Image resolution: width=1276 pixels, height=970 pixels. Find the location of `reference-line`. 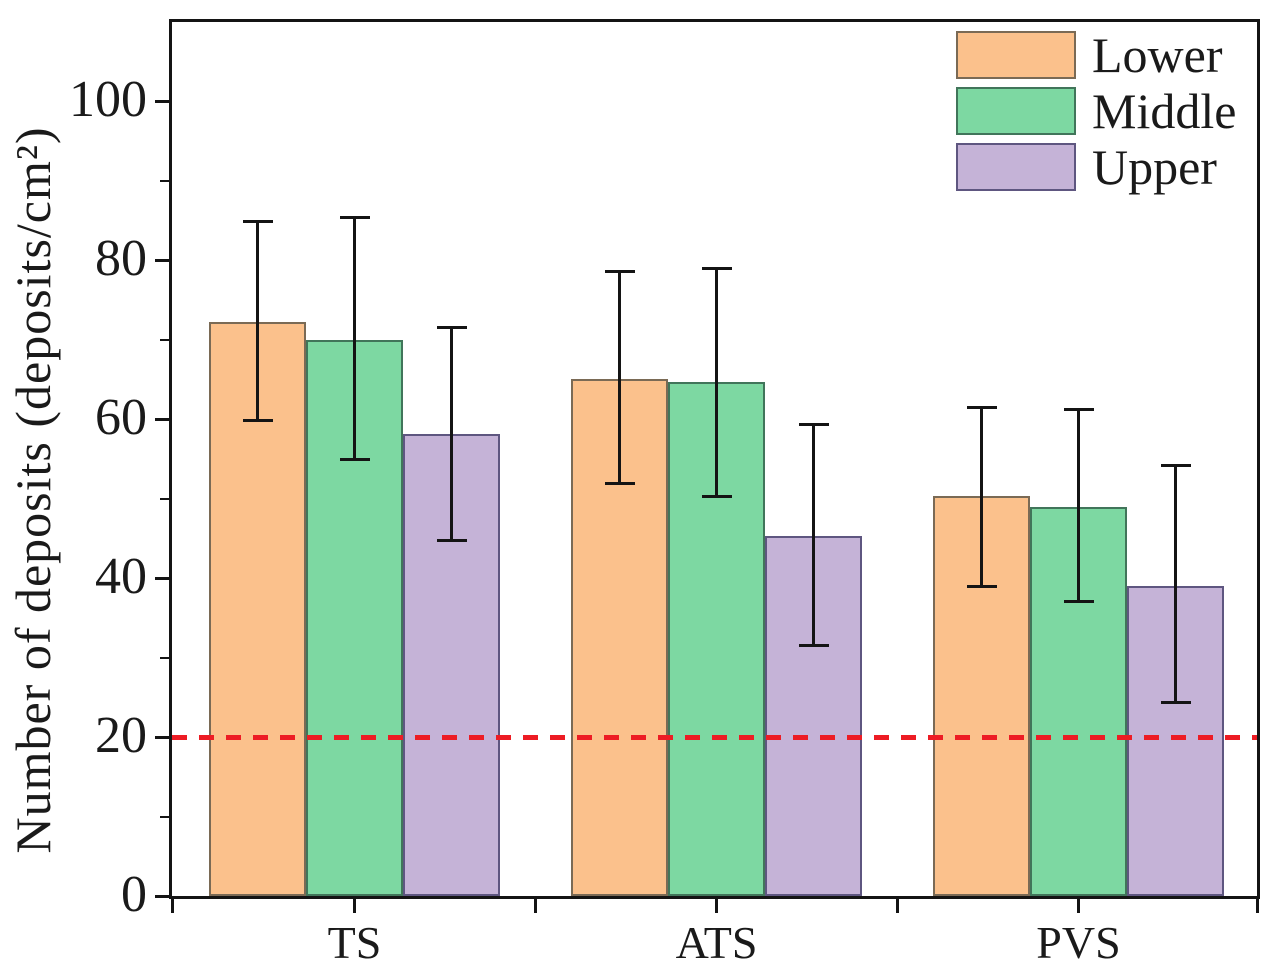

reference-line is located at coordinates (714, 737).